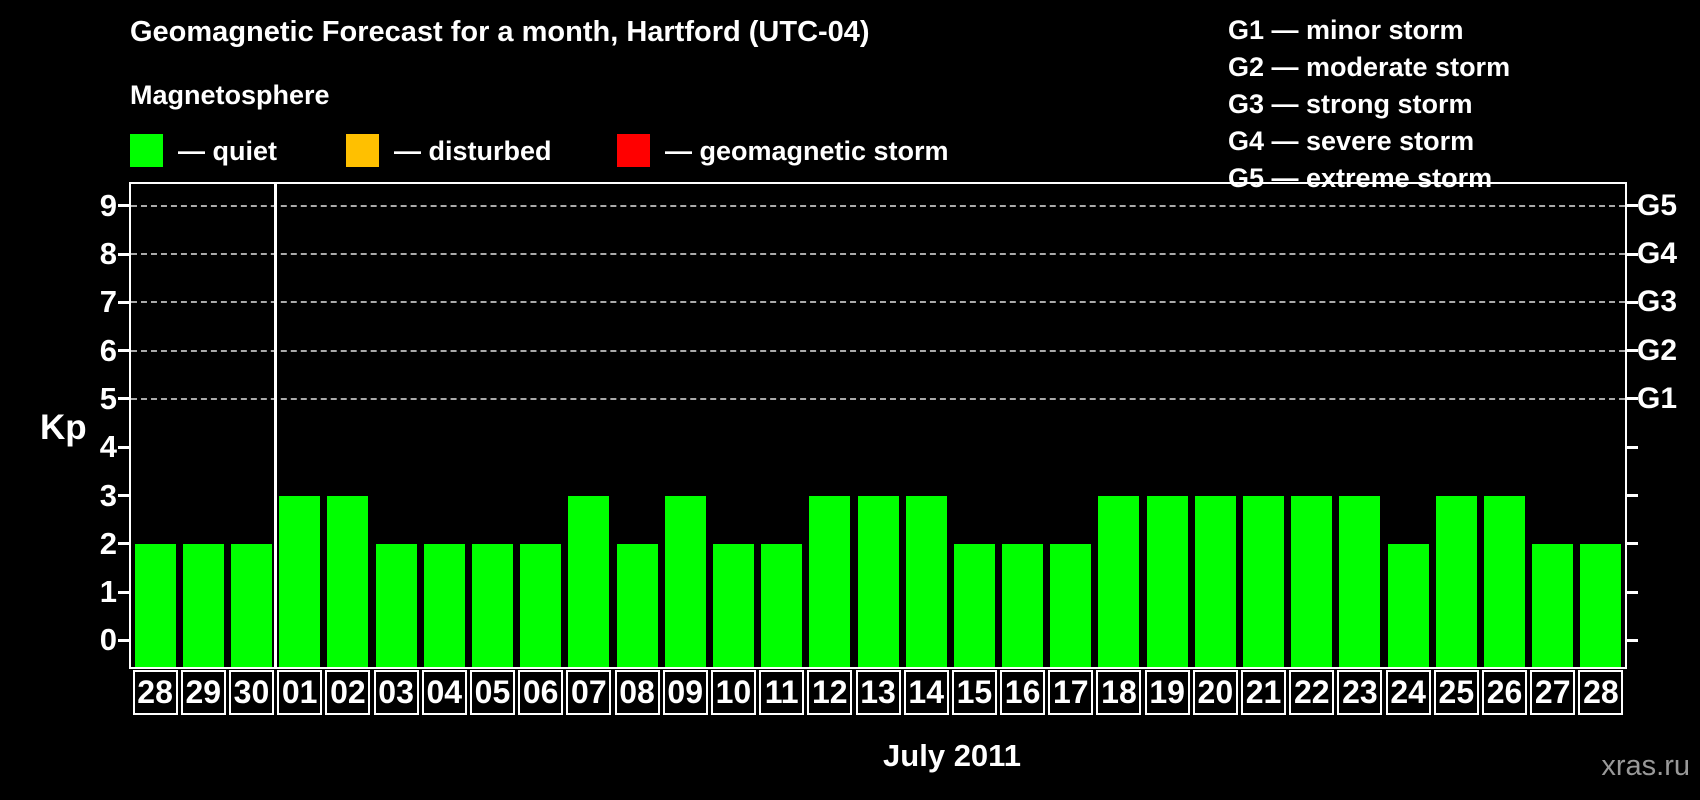 The image size is (1700, 800). I want to click on y-tick-label: 4, so click(108, 447).